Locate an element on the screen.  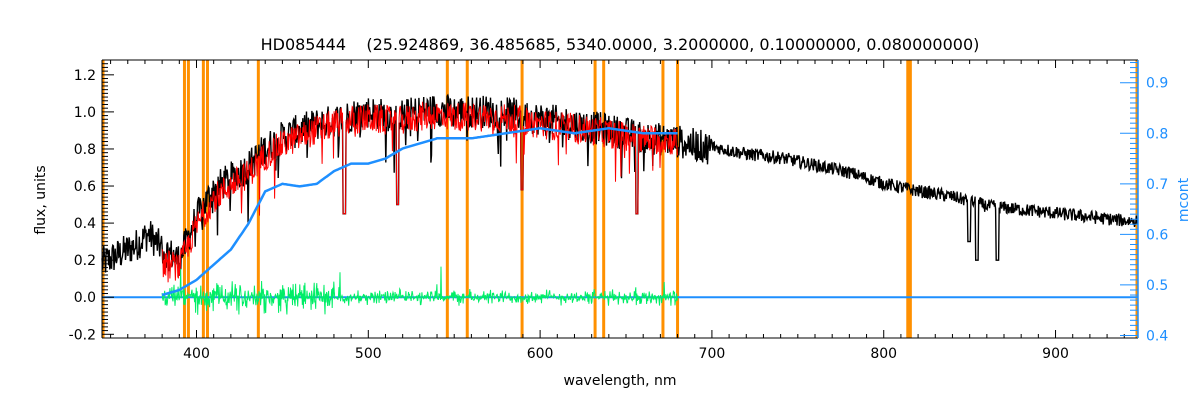
x-tick-label: 500 is located at coordinates (368, 354).